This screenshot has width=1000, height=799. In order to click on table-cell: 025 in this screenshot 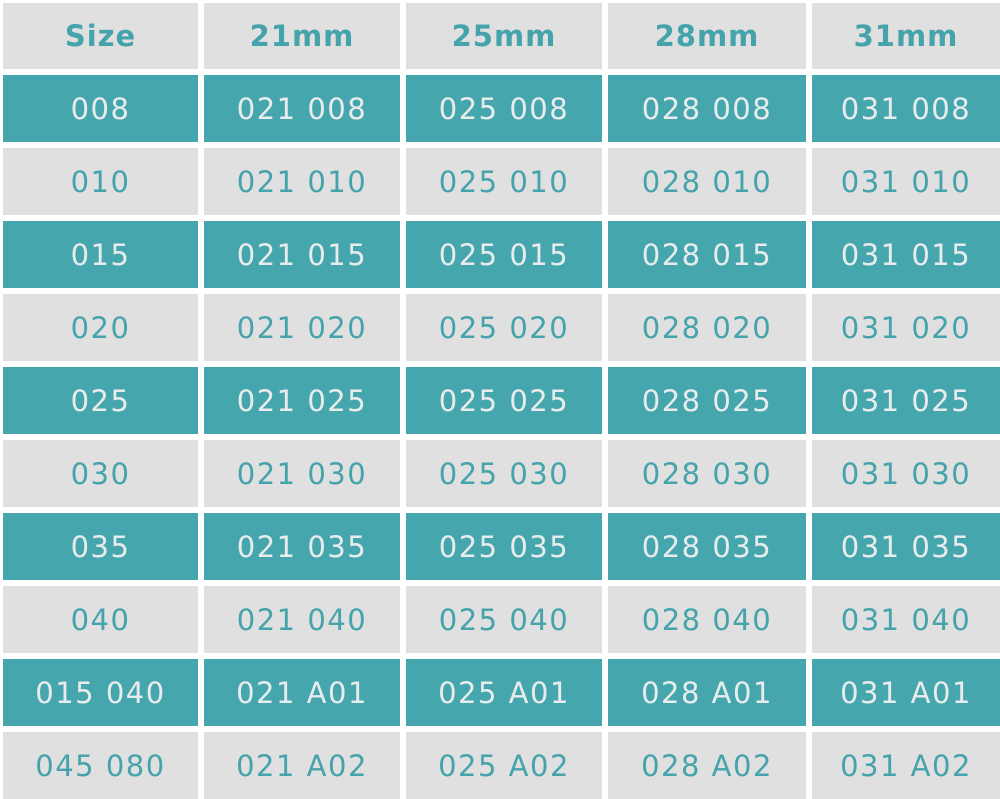, I will do `click(100, 400)`.